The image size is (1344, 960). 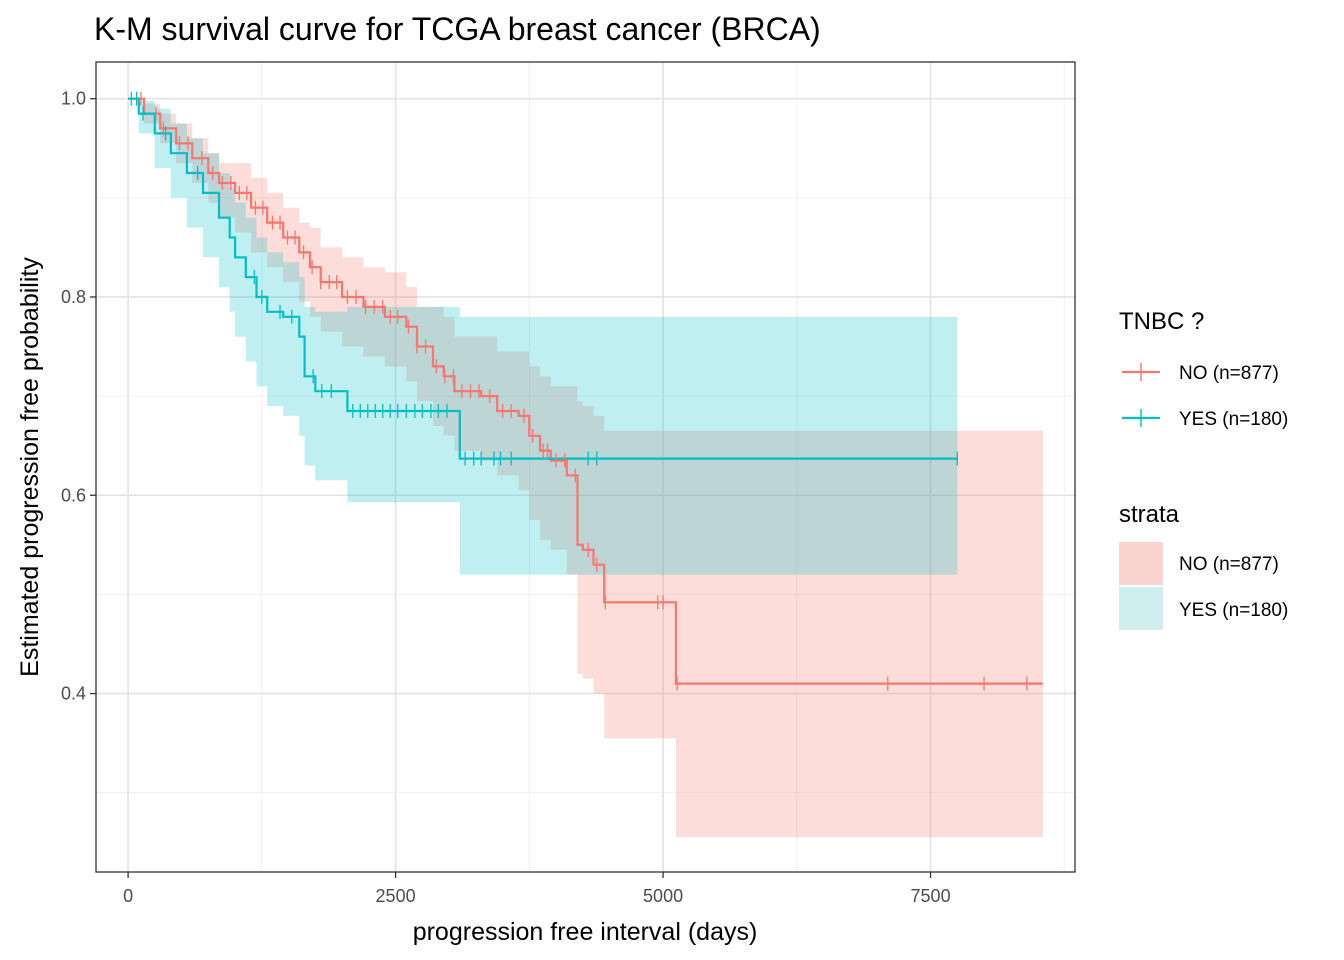 I want to click on x-tick-label: 7500, so click(x=931, y=896).